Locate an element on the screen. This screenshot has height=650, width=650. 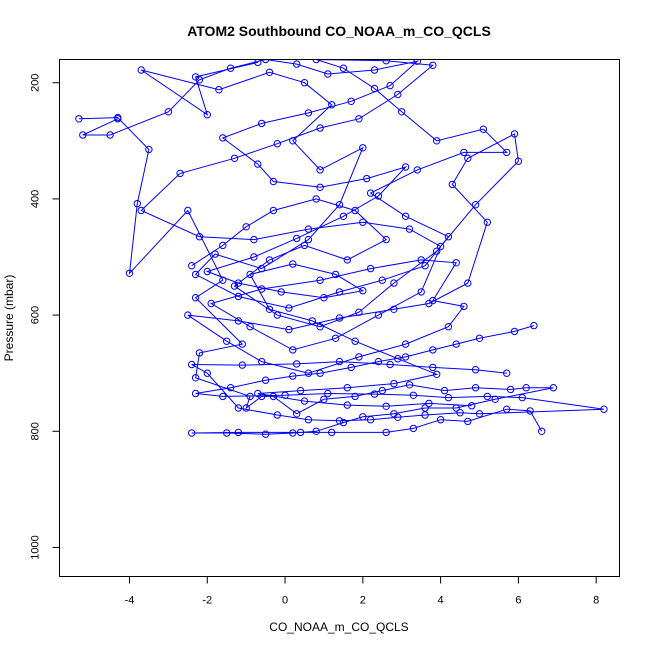
y-tick-label: 1000 is located at coordinates (36, 547).